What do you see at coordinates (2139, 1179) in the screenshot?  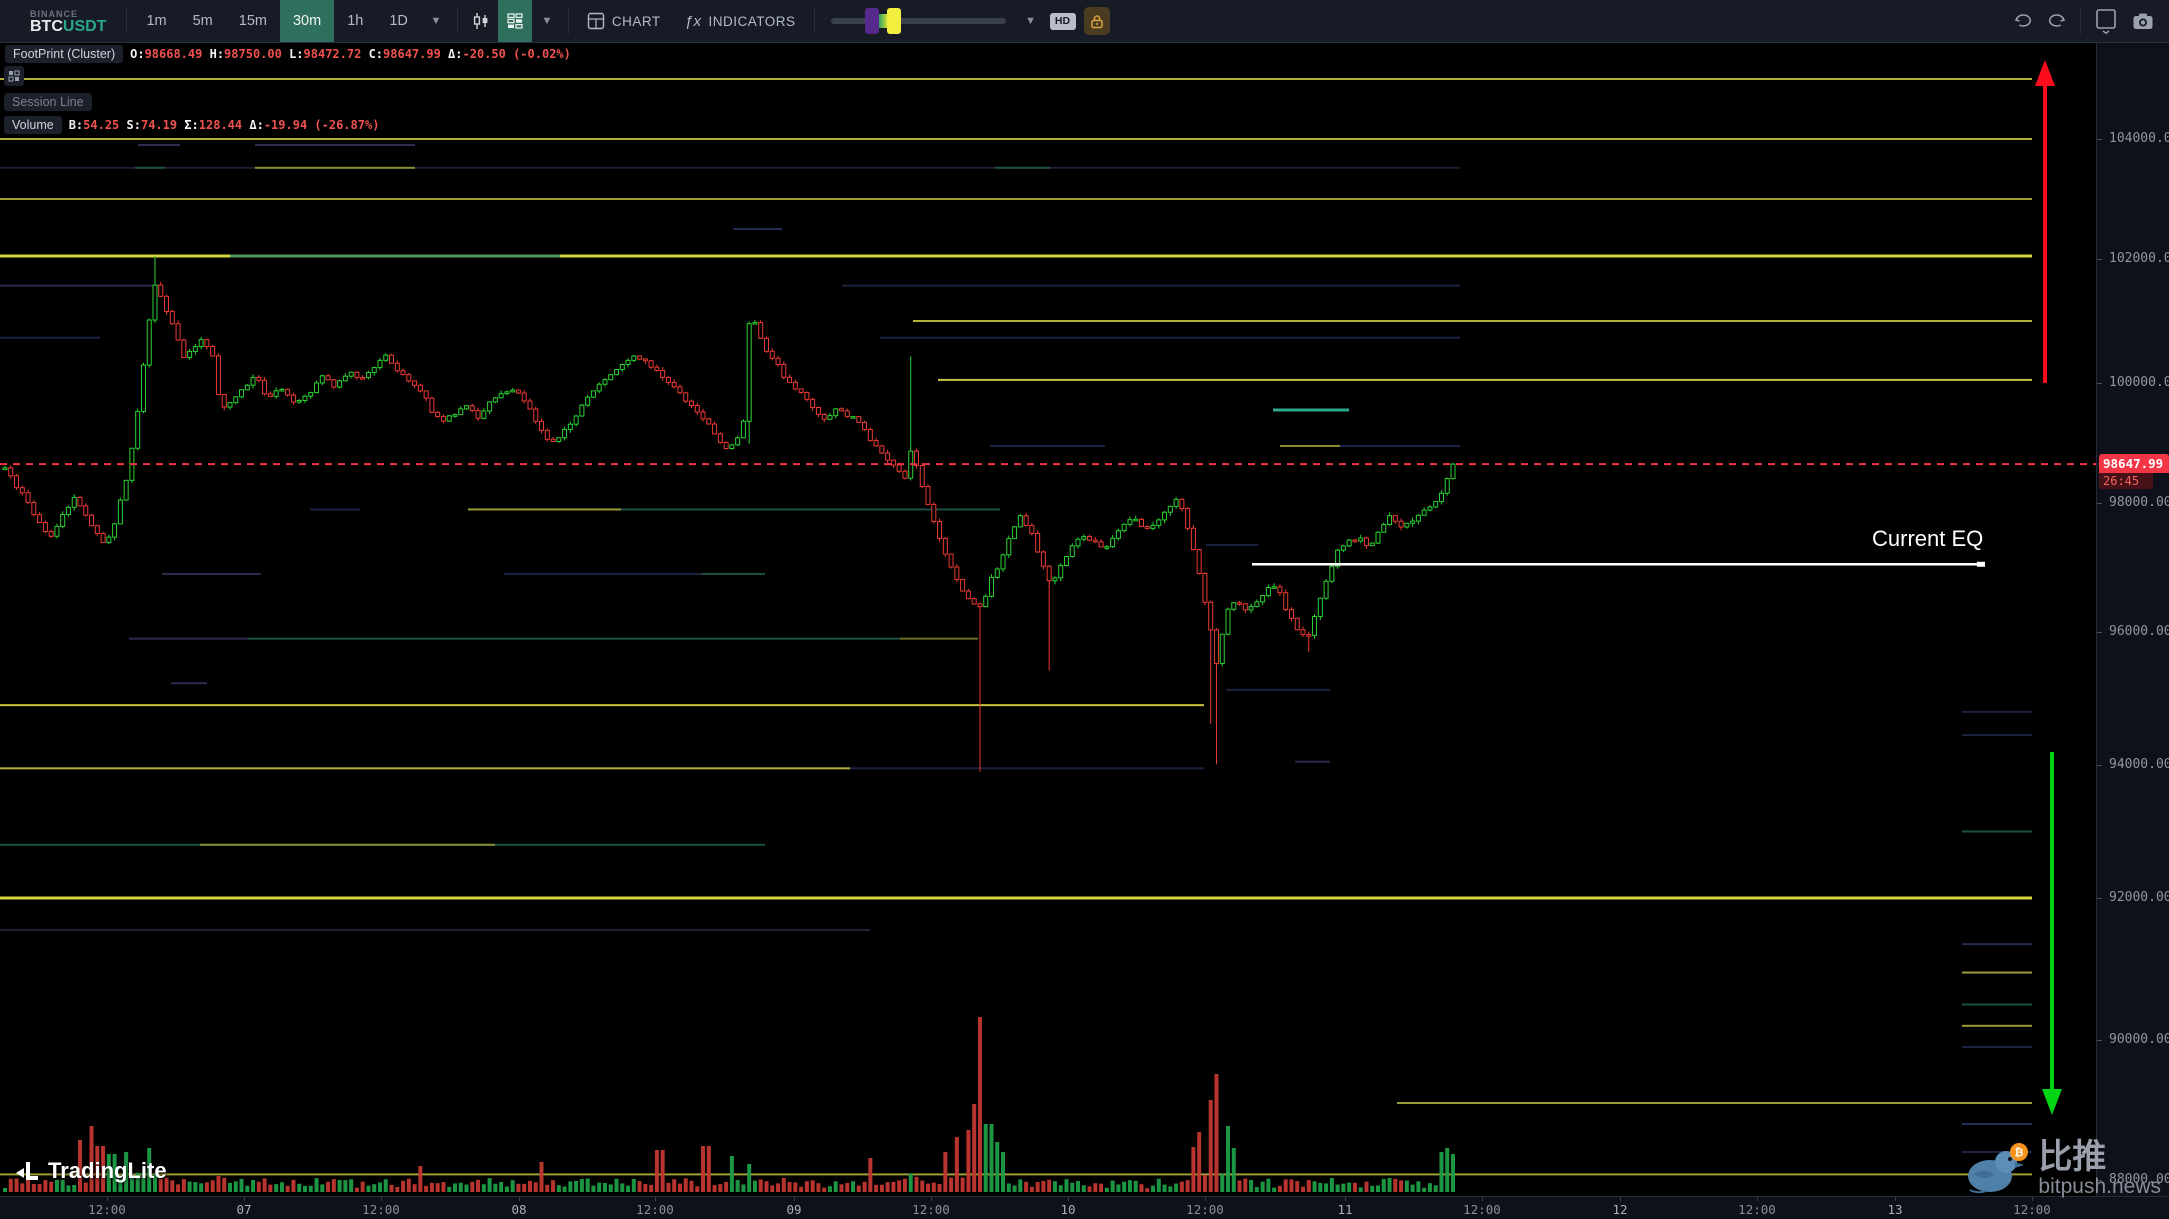 I see `price-axis-label: 88000.00` at bounding box center [2139, 1179].